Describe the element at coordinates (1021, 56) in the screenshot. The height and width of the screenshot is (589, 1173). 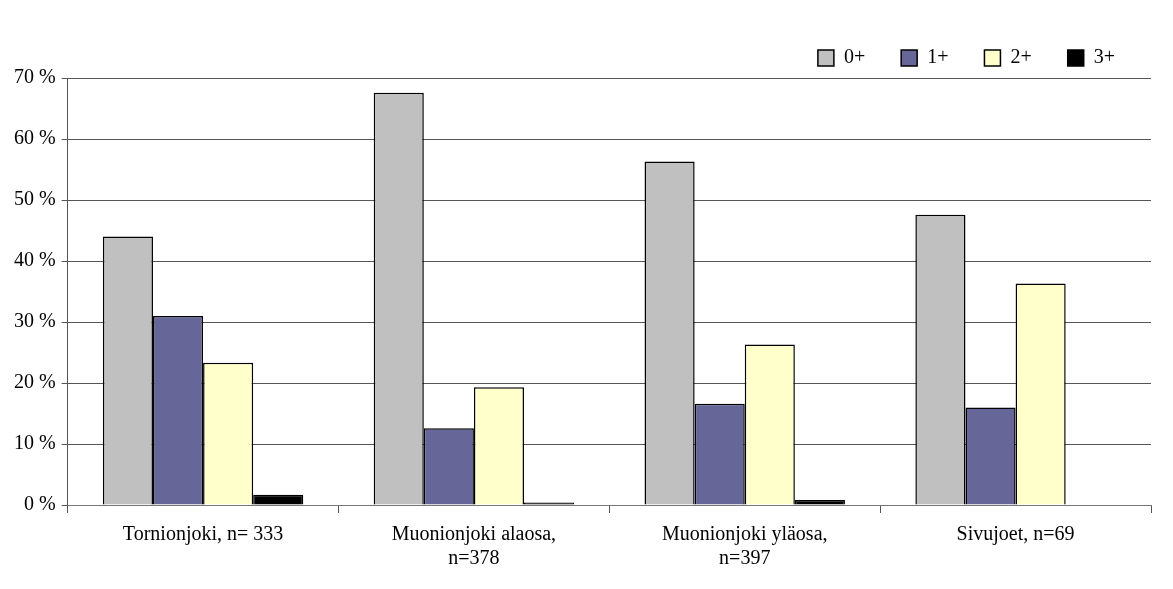
I see `legend-label: 2+` at that location.